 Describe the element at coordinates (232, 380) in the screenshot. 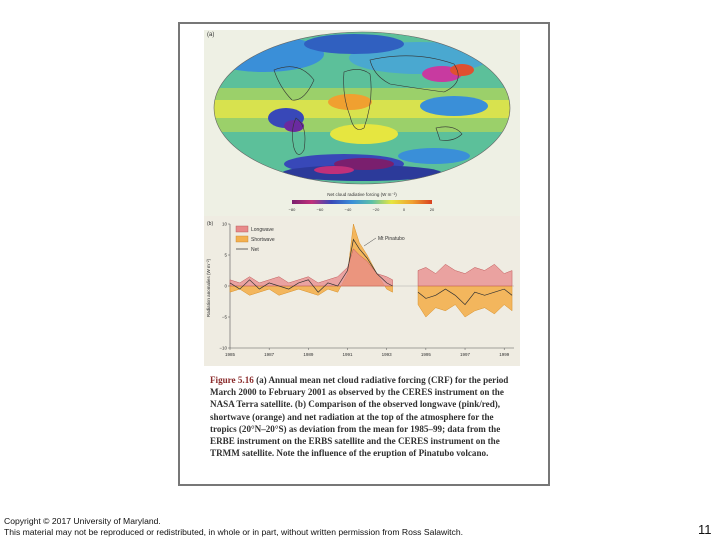

I see `caption-label: Figure 5.16` at that location.